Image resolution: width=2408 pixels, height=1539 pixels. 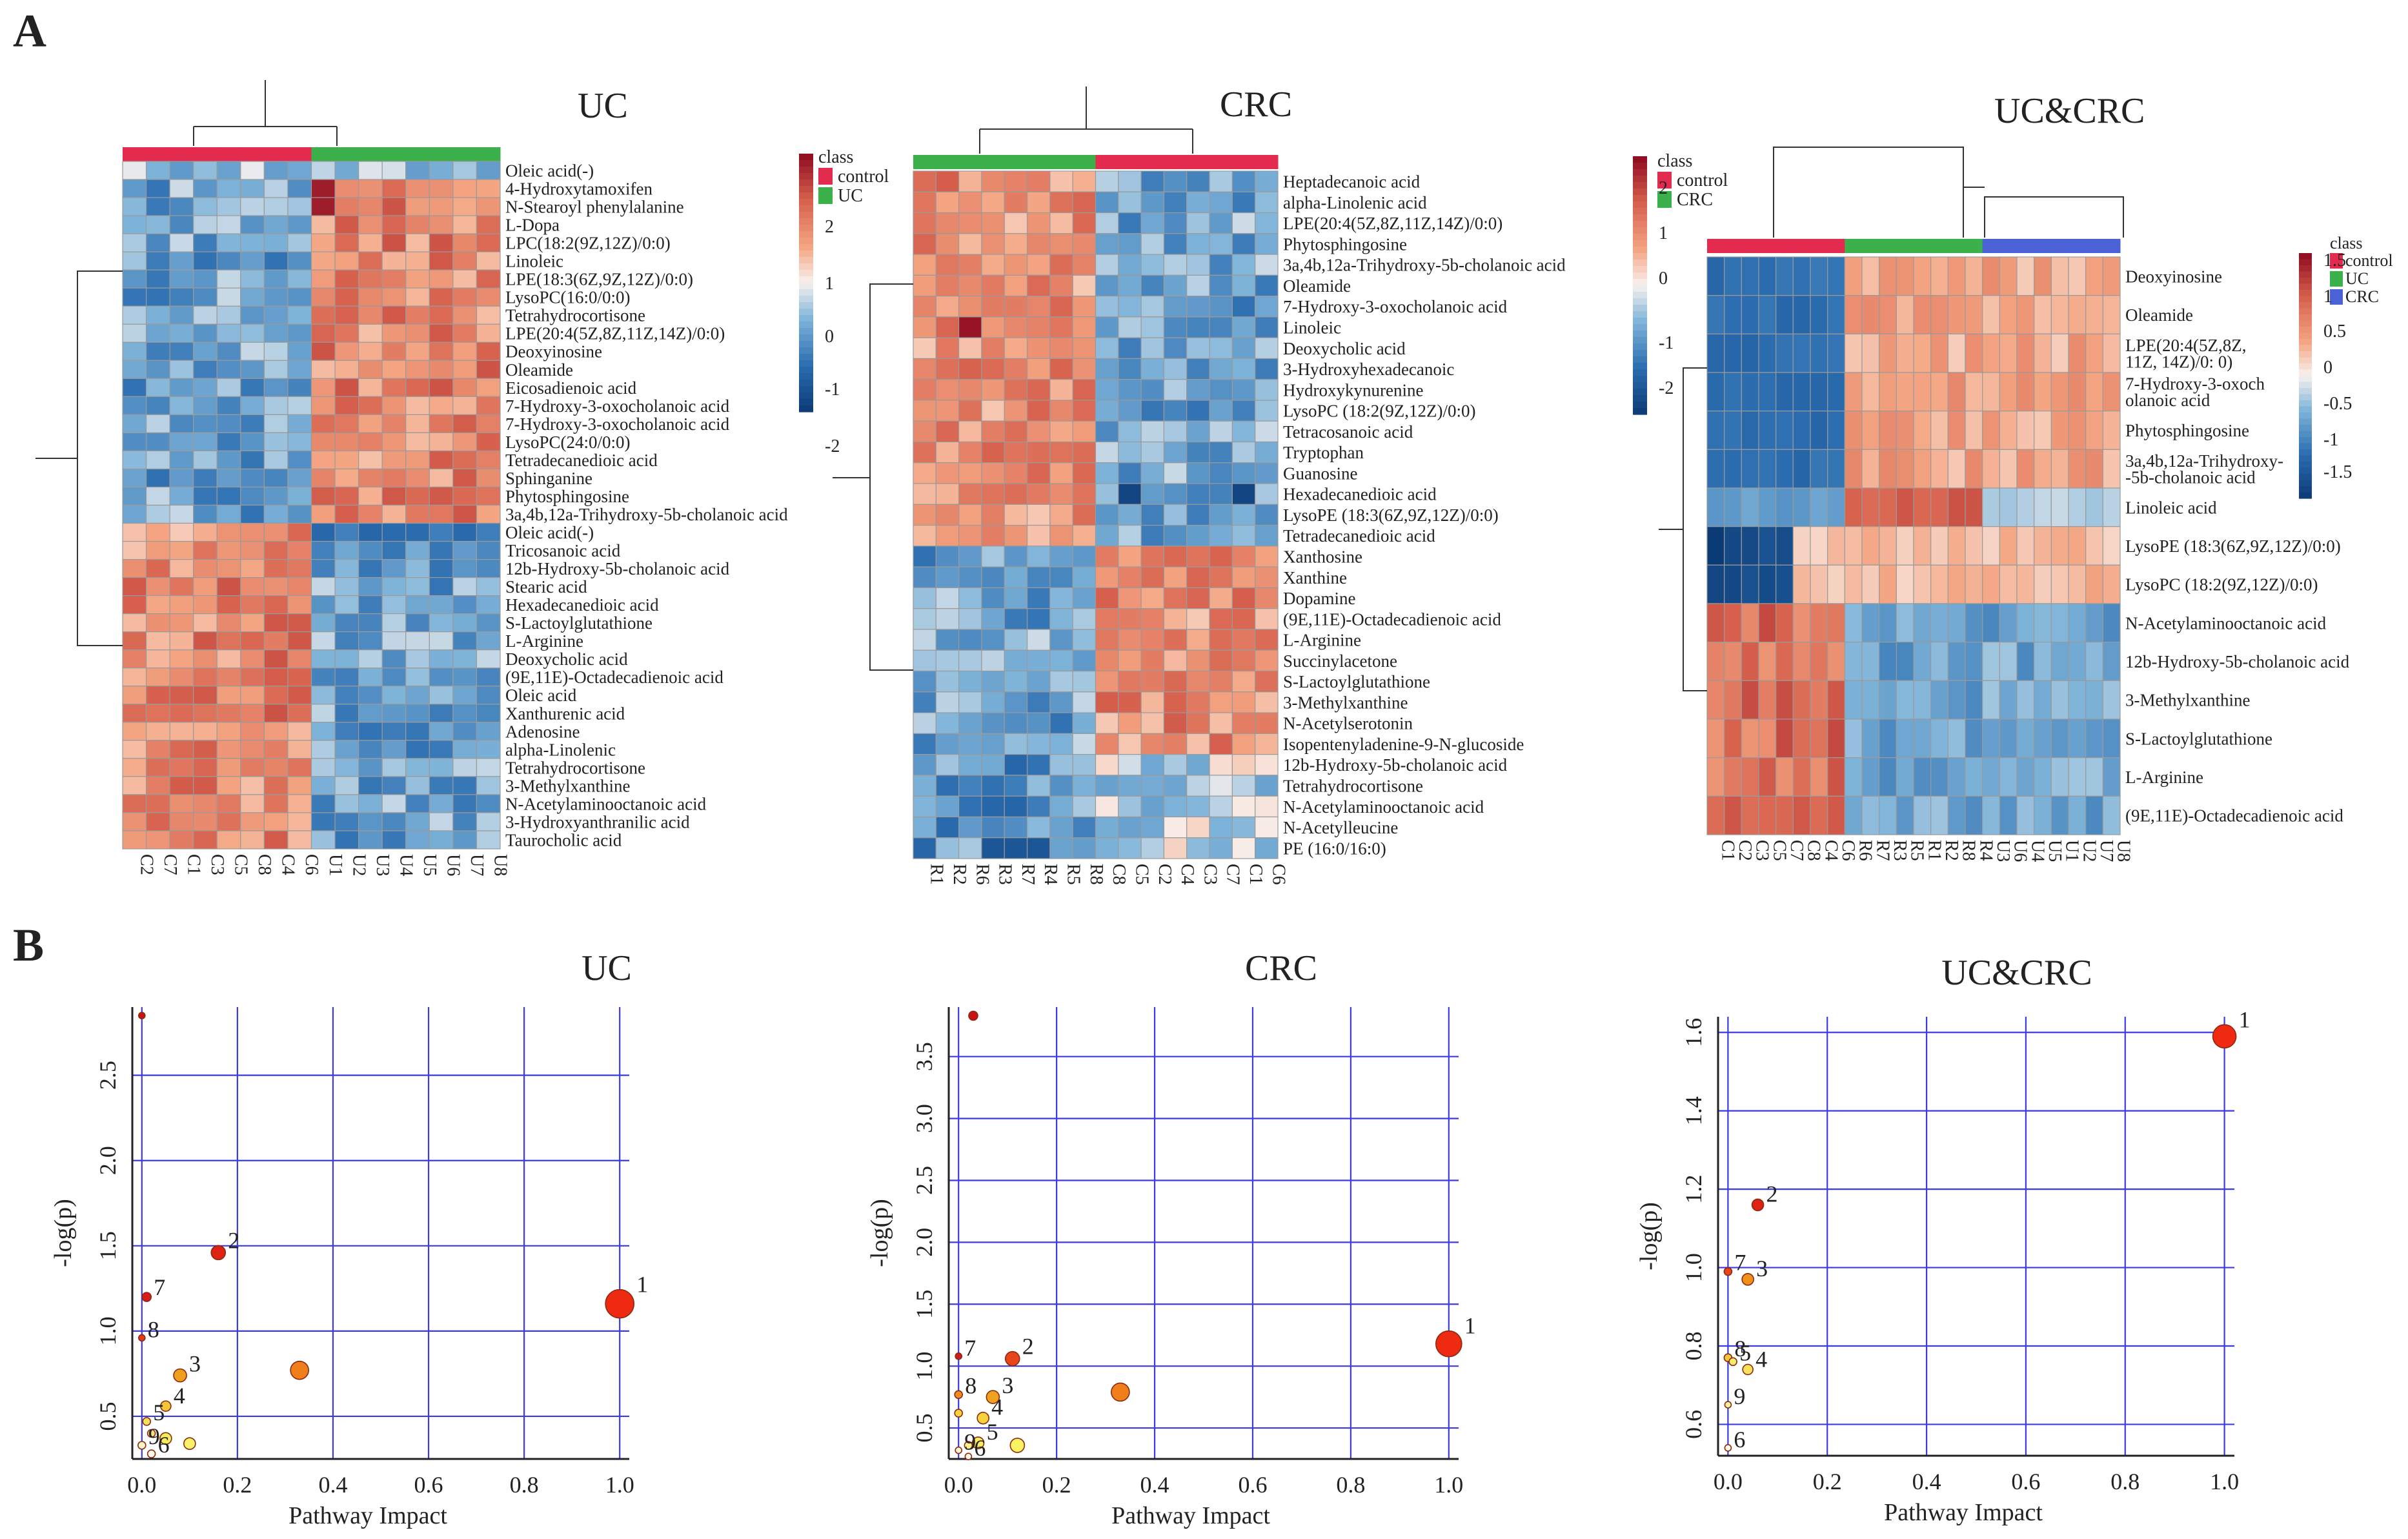 I want to click on uccrc-right-colorbar-segment, so click(x=2305, y=281).